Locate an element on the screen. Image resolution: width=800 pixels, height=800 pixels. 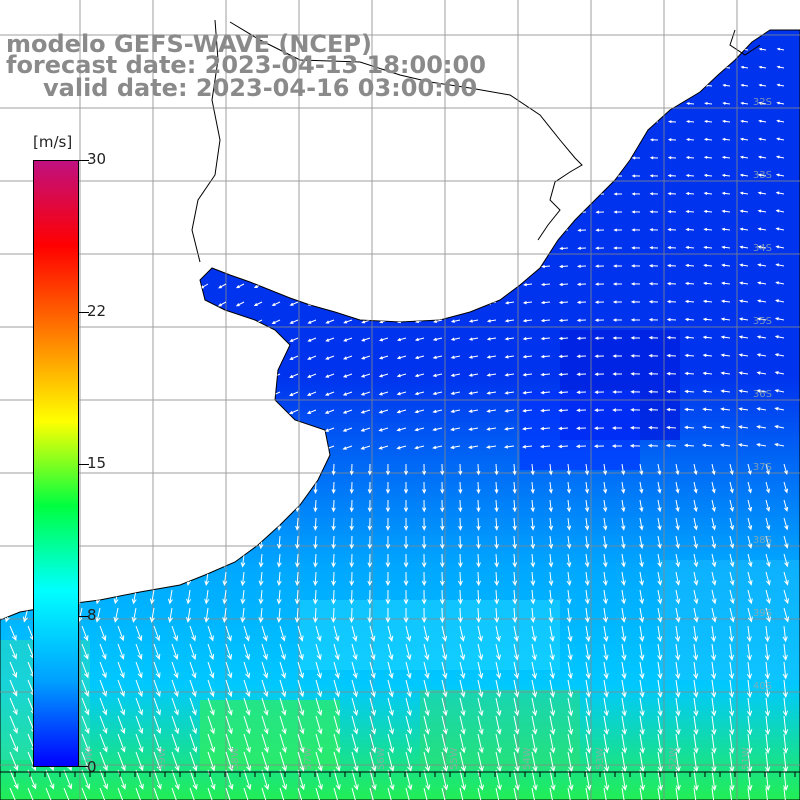
bottom-axis is located at coordinates (400, 774).